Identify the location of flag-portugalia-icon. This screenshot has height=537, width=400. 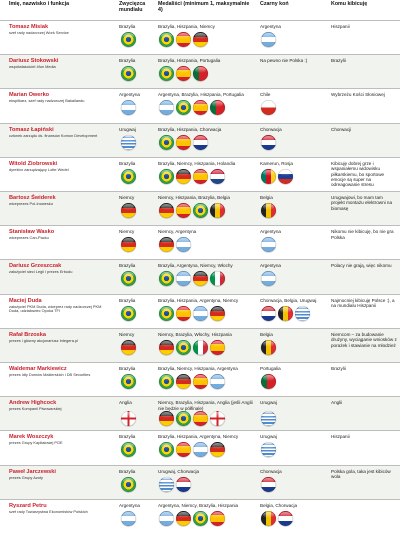
(200, 74).